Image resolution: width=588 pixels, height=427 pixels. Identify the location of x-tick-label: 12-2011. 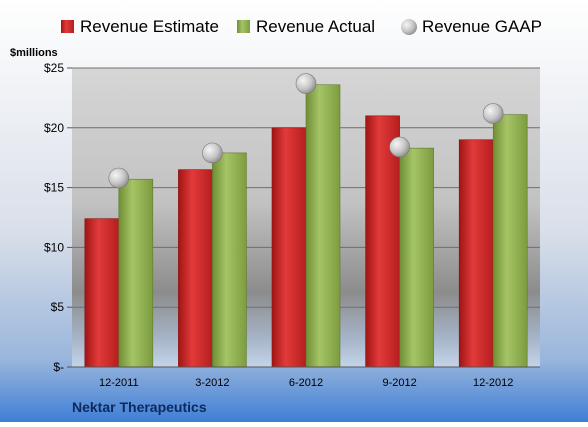
(119, 383).